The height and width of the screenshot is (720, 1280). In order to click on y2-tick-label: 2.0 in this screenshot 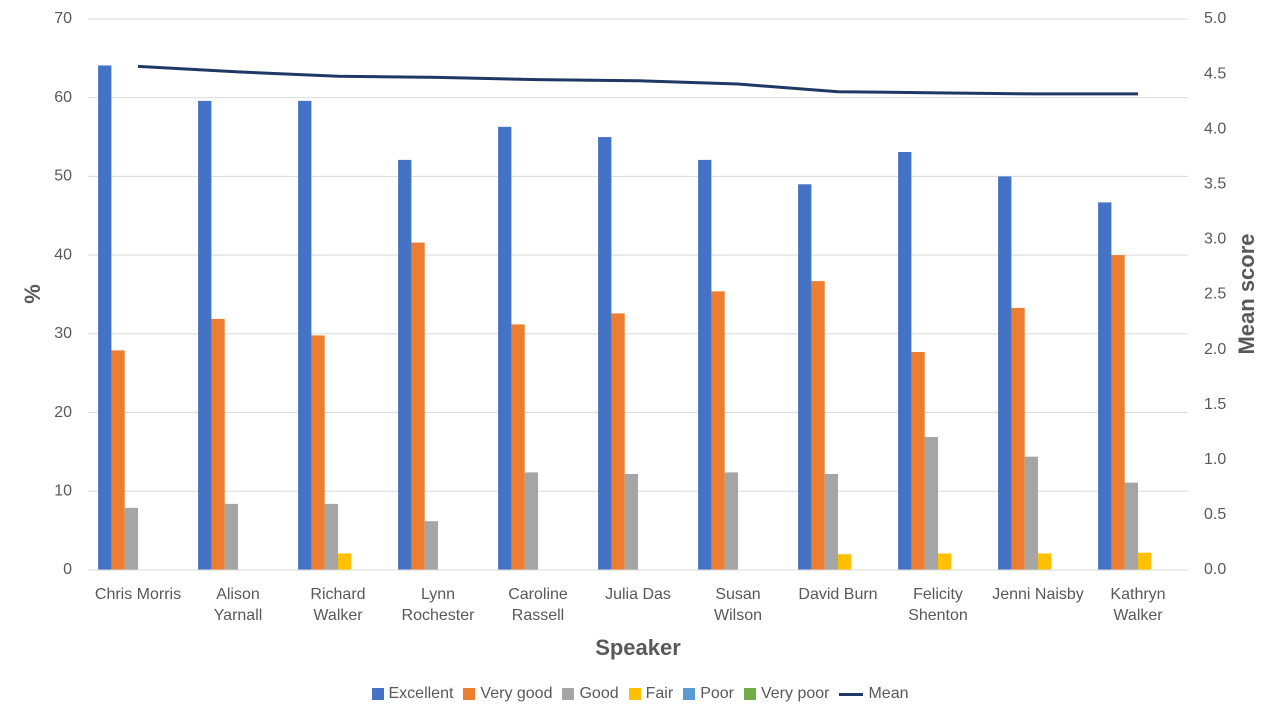, I will do `click(1215, 349)`.